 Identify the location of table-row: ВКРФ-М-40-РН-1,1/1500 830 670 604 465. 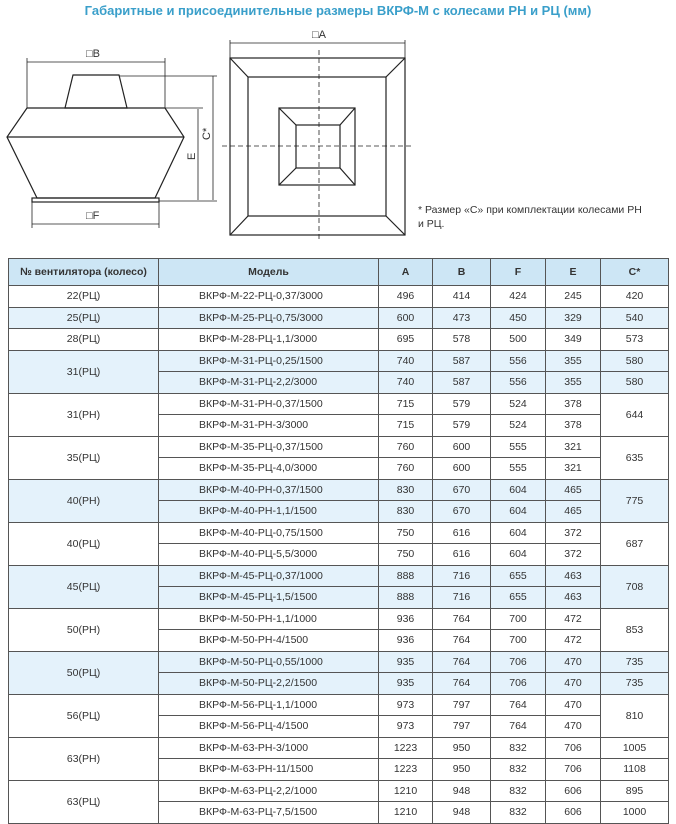
(339, 511).